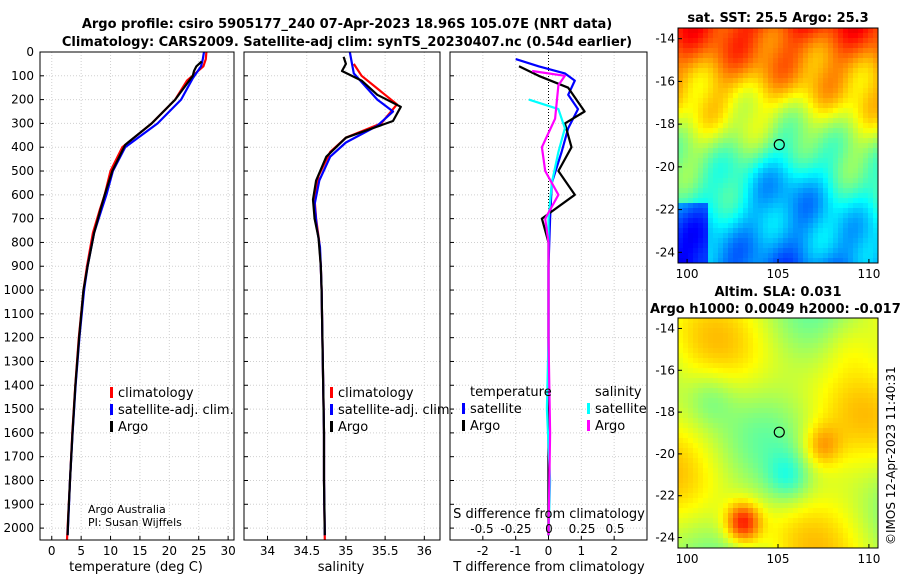 Image resolution: width=900 pixels, height=580 pixels. Describe the element at coordinates (22, 171) in the screenshot. I see `y-tick-label: 500` at that location.